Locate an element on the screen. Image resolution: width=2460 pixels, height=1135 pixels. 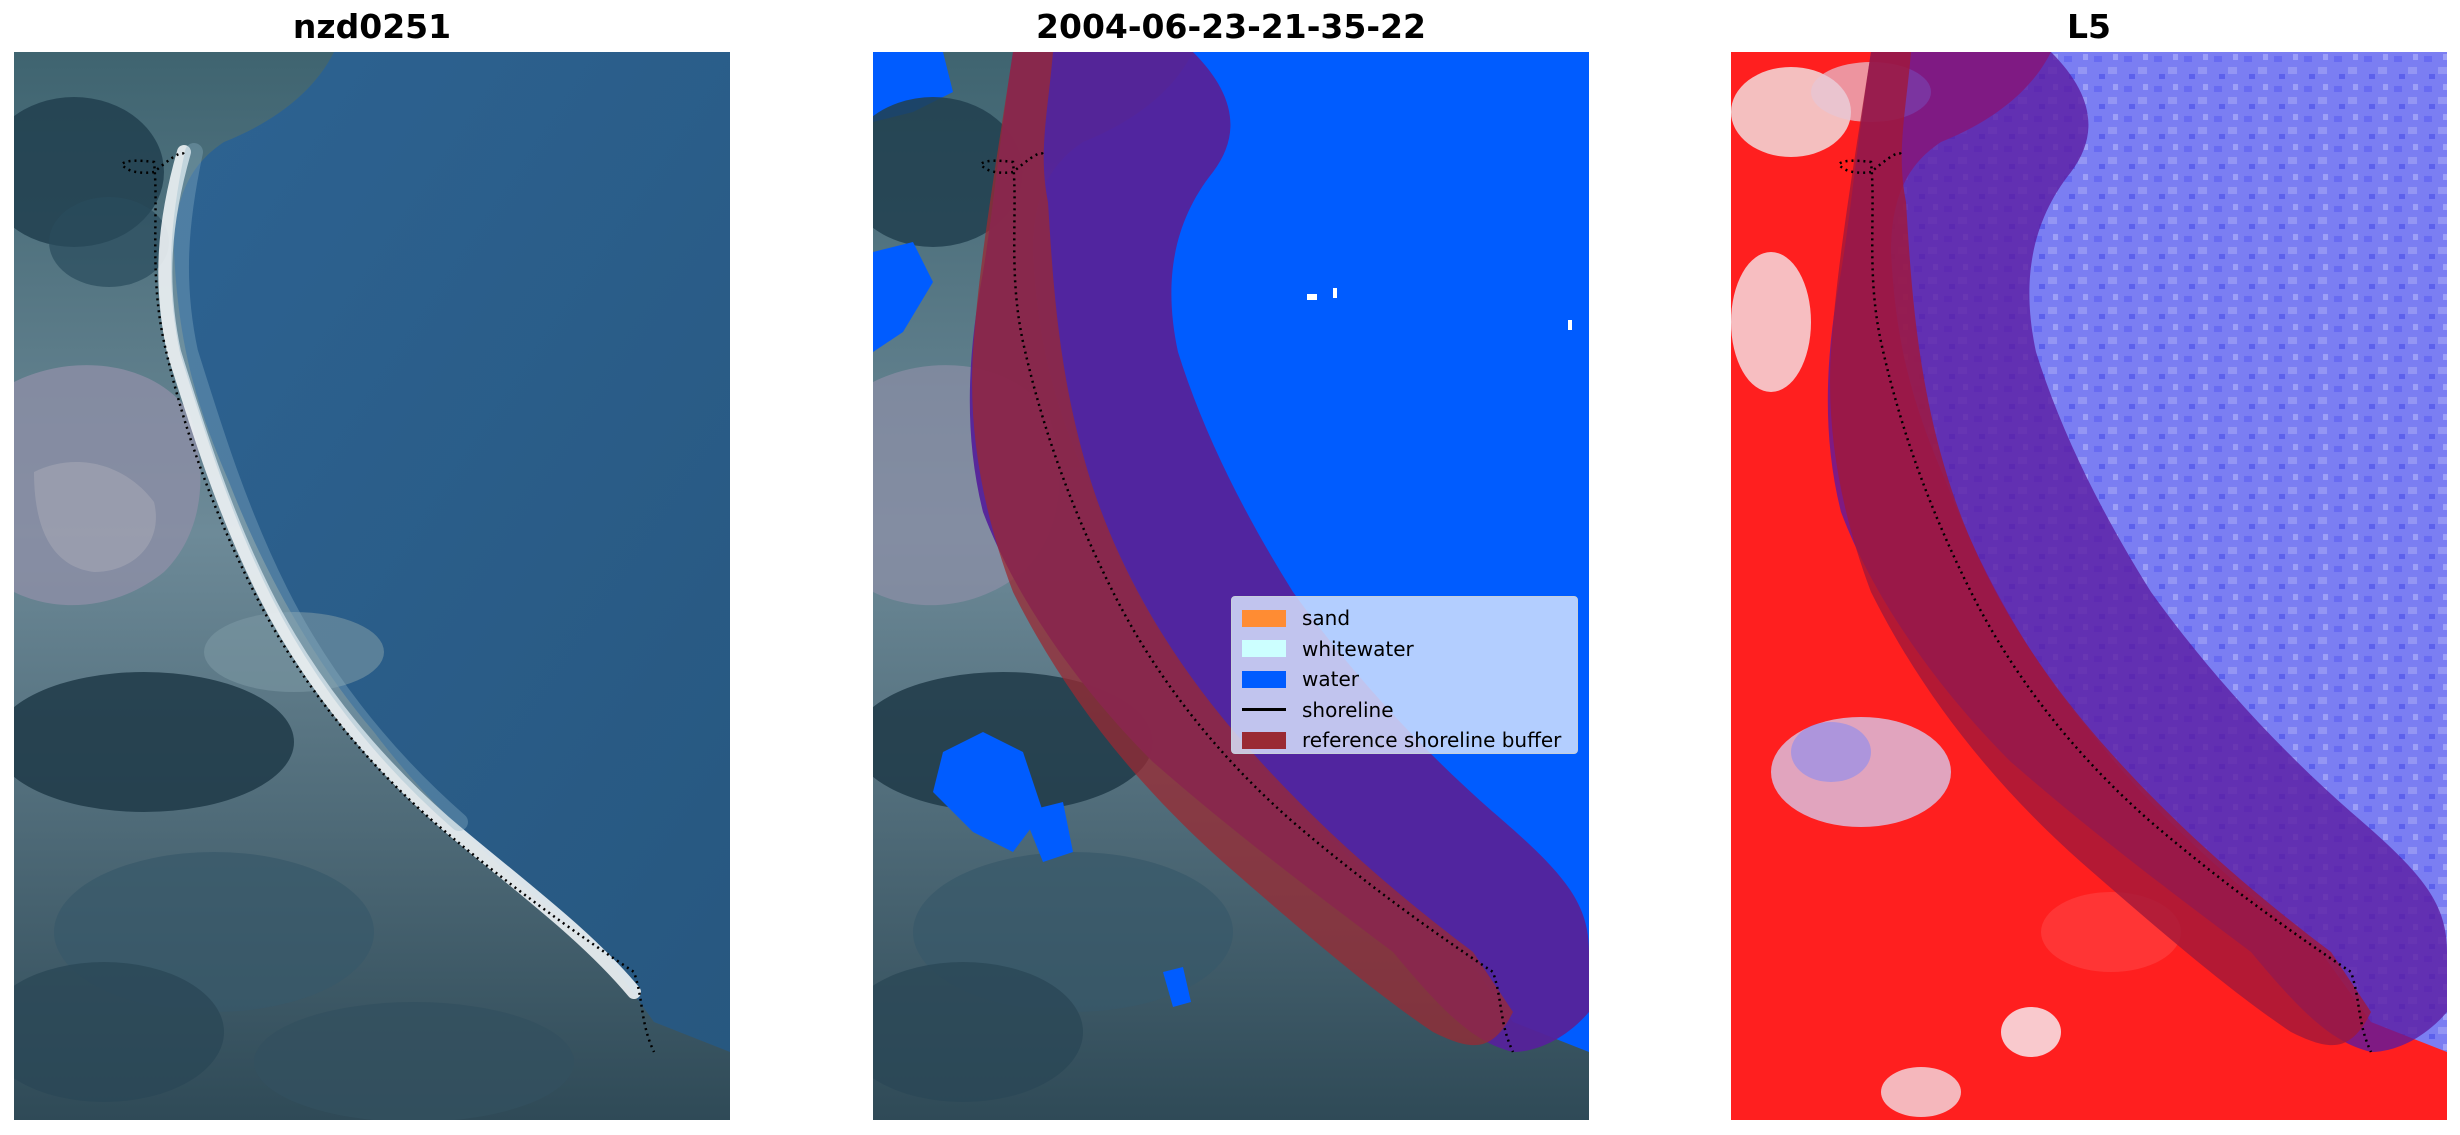
legend-label: sand is located at coordinates (1326, 618).